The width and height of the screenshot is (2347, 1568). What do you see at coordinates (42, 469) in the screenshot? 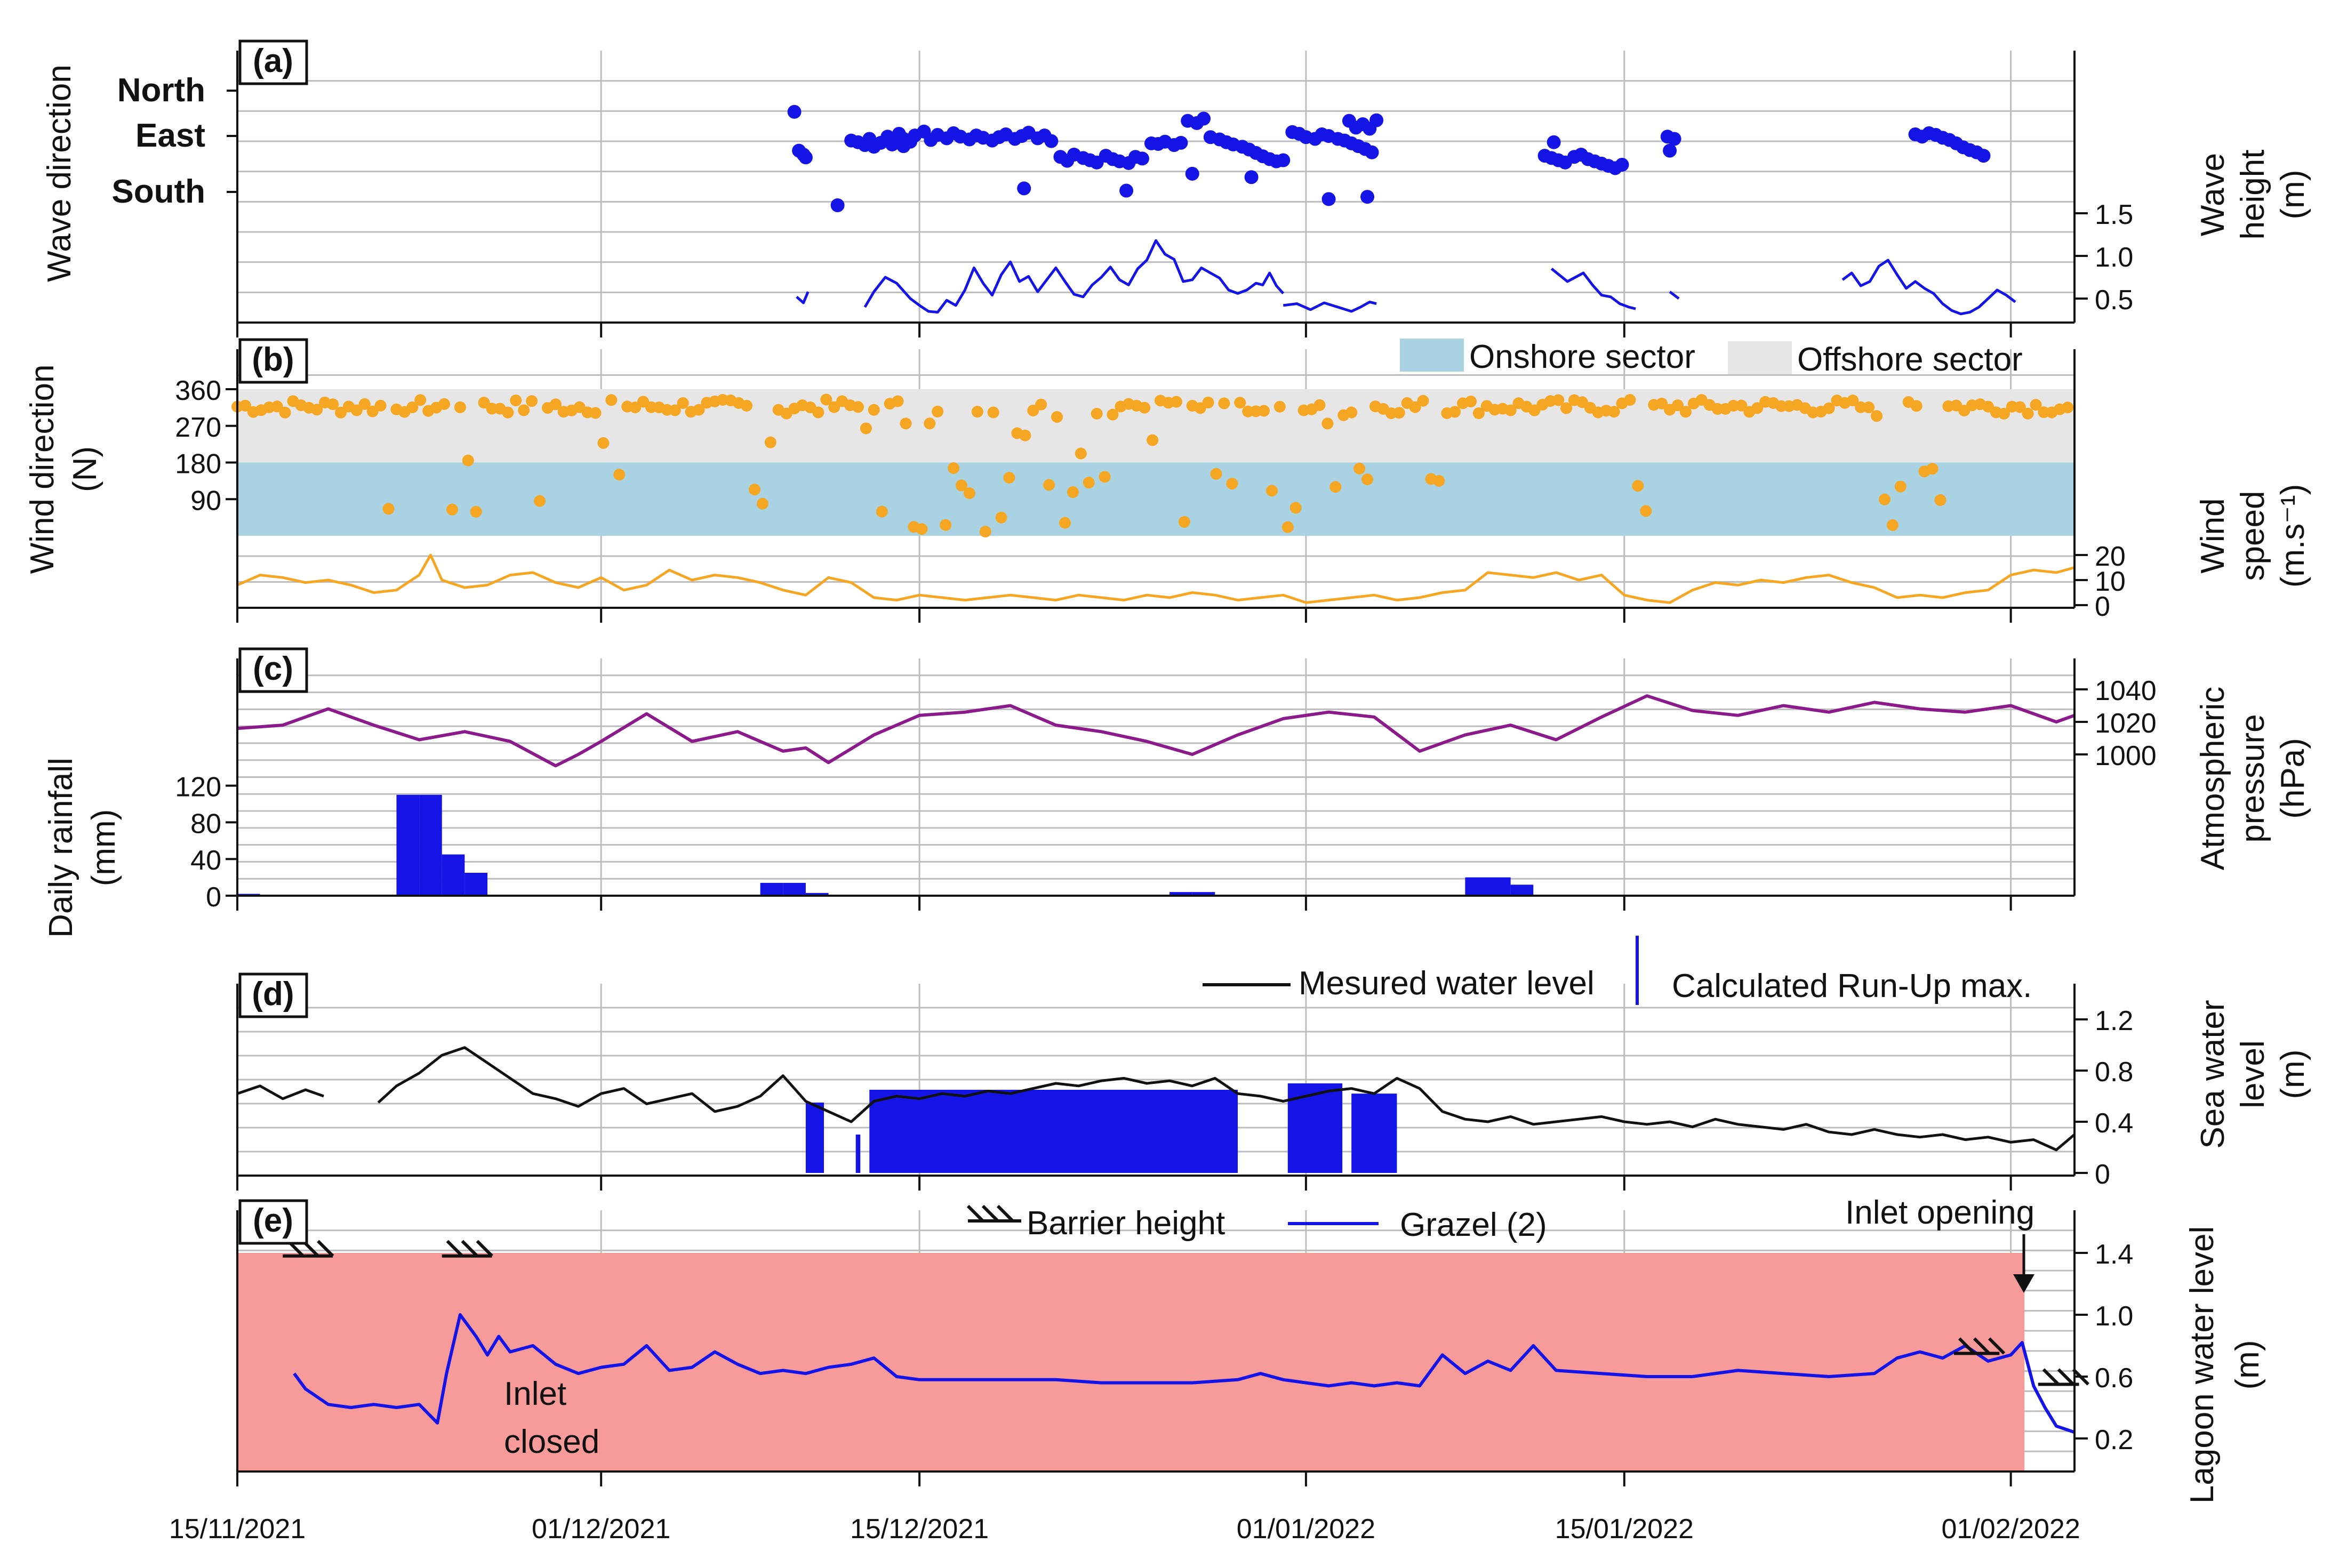
I see `wind-direction-axis-label: Wind direction` at bounding box center [42, 469].